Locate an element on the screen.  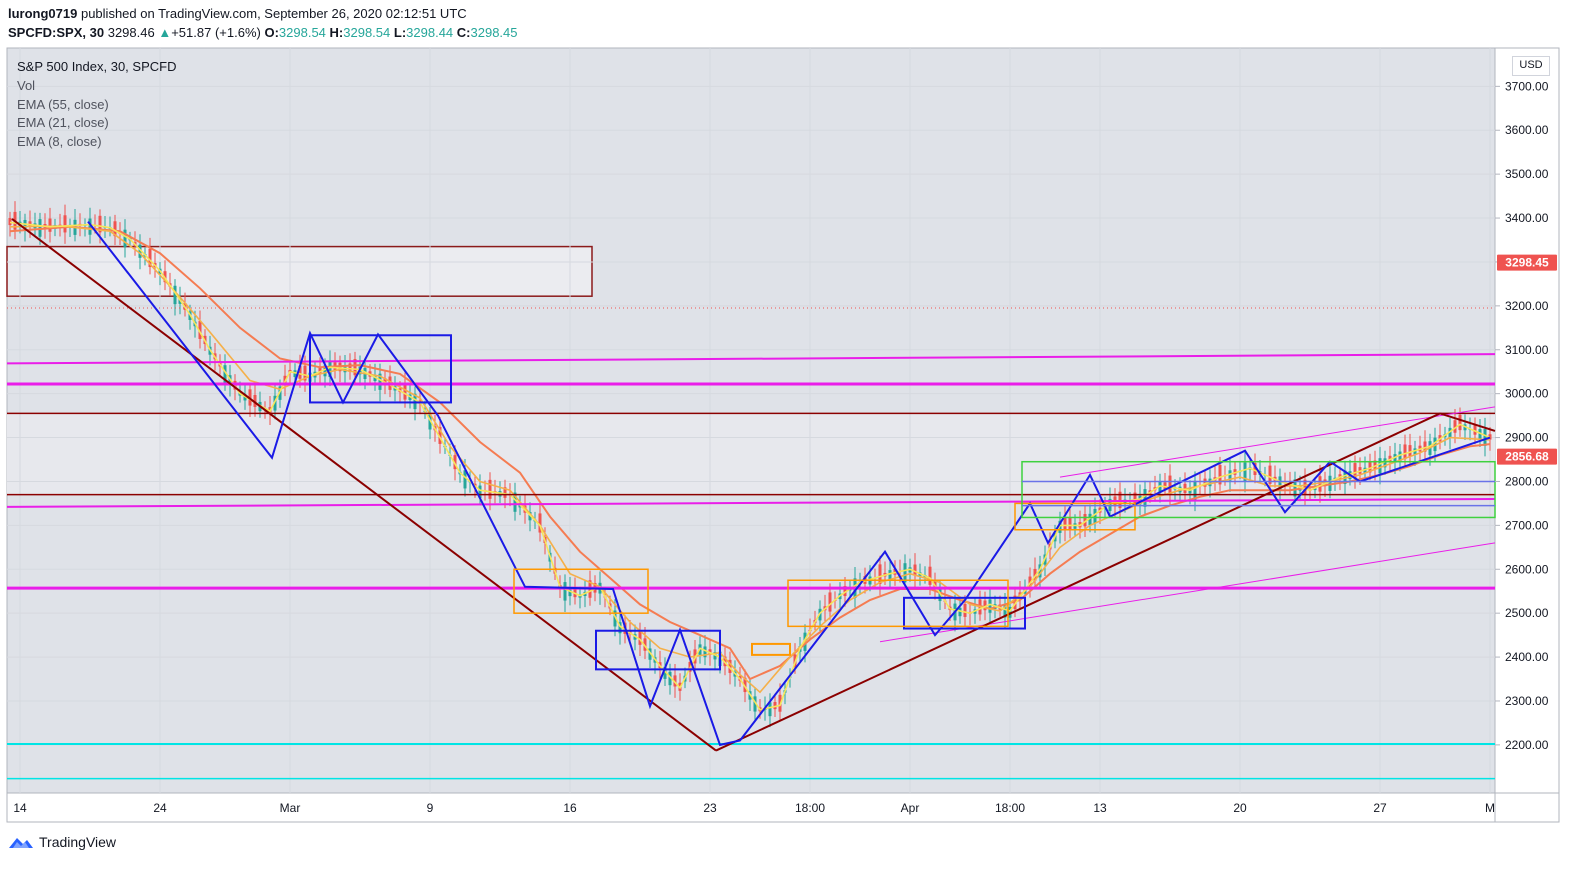
high-value: 3298.54 is located at coordinates (367, 32).